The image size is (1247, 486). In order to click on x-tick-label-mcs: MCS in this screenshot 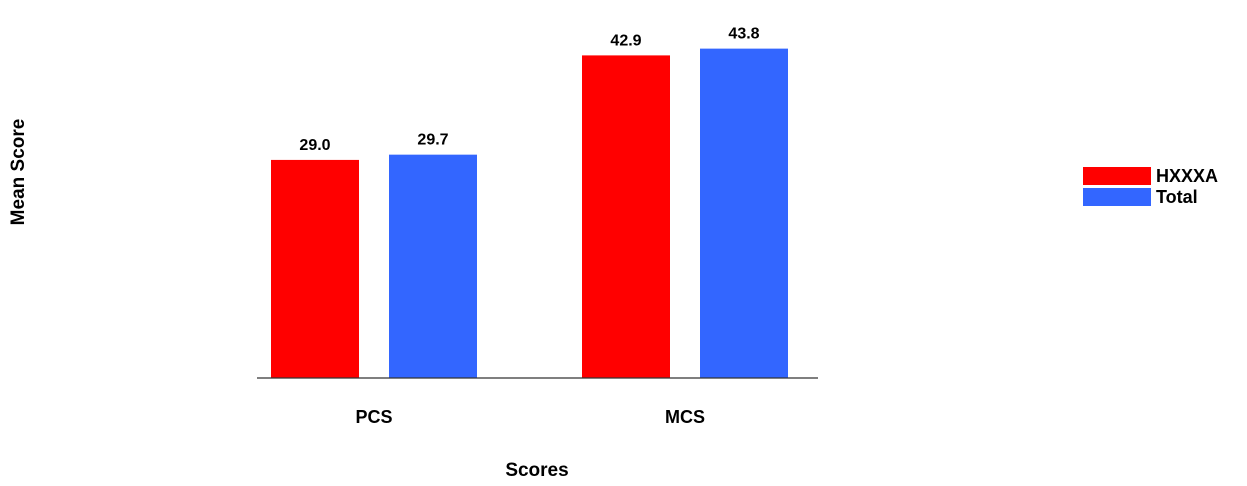, I will do `click(685, 417)`.